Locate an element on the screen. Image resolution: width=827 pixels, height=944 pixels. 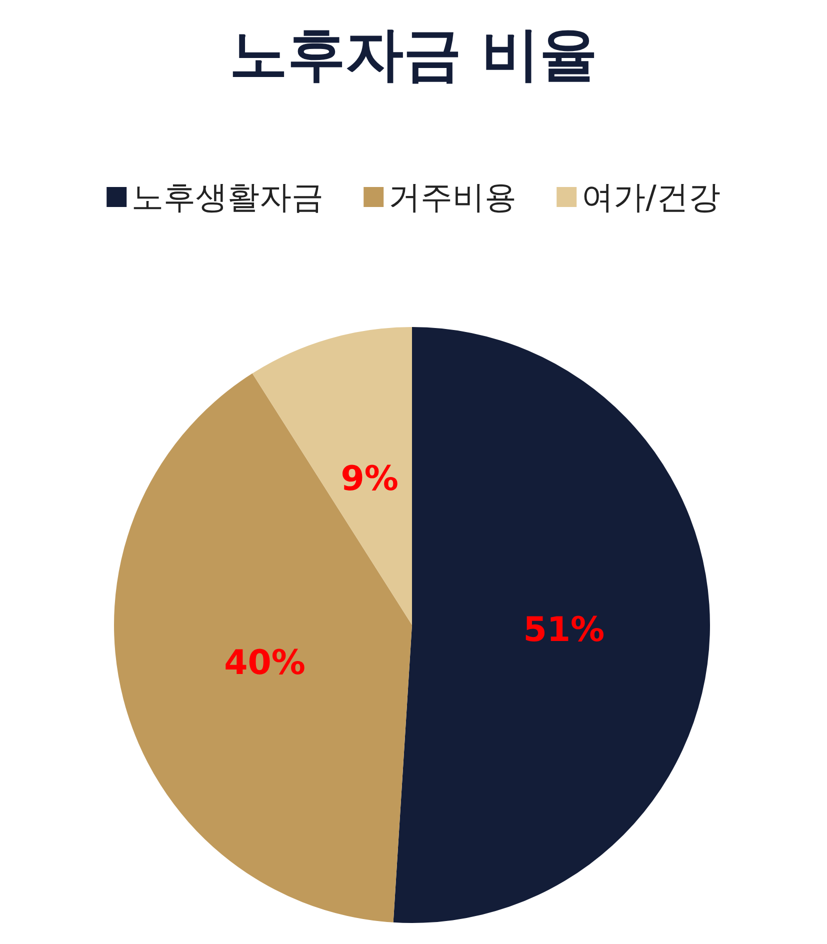
legend-label: 거주비용 is located at coordinates (452, 197).